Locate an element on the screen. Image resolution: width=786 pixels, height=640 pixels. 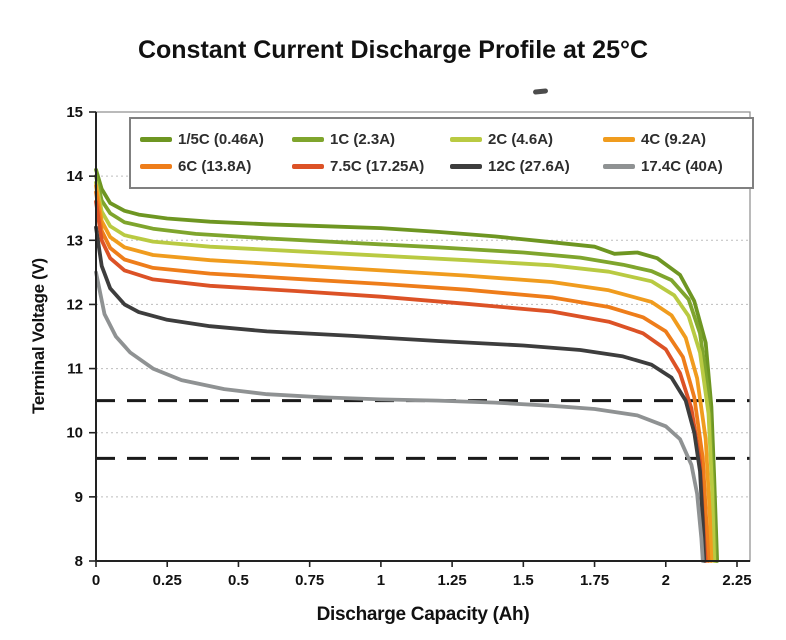
y-tick-label: 8 is located at coordinates (79, 561).